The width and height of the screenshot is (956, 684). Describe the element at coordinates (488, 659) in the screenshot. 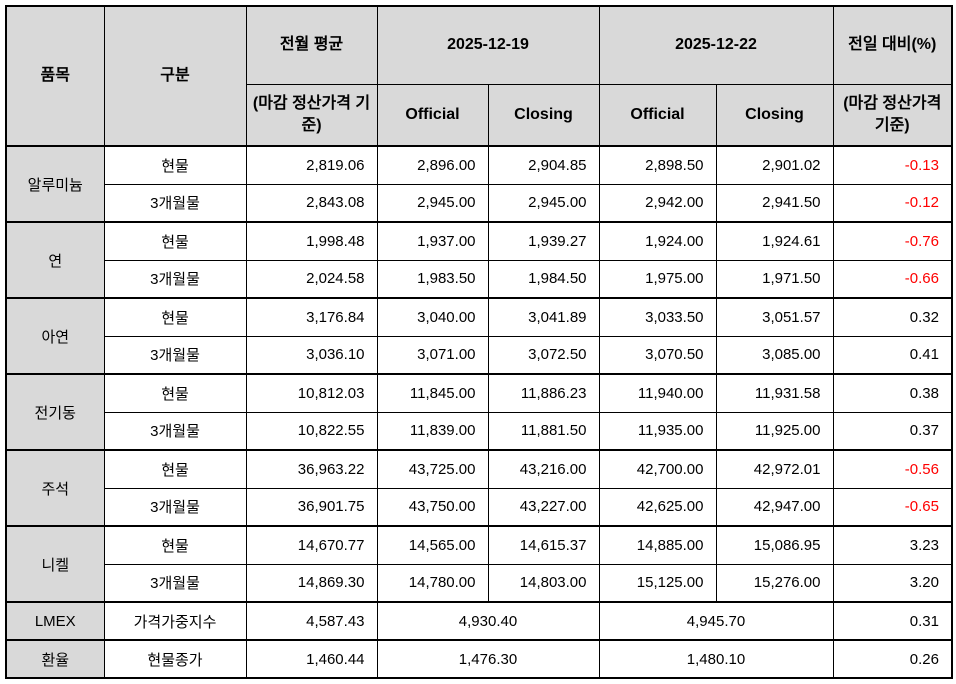

I see `d1-value-cell: 1,476.30` at that location.